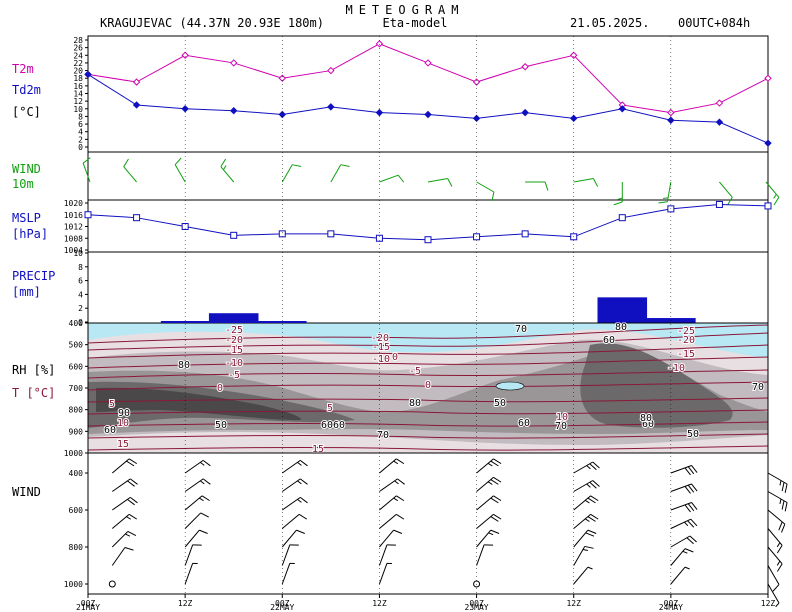 This screenshot has height=612, width=792. I want to click on rh-contour-label: 70, so click(561, 426).